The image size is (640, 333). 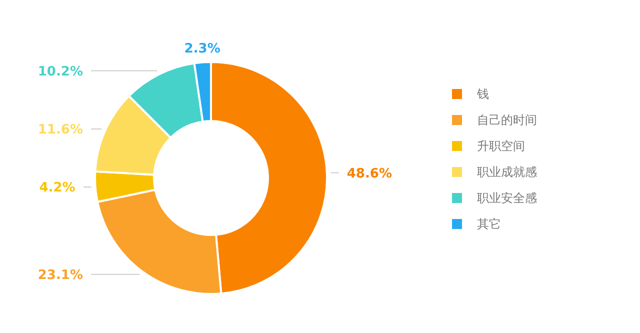 What do you see at coordinates (60, 130) in the screenshot?
I see `data-label: 11.6%` at bounding box center [60, 130].